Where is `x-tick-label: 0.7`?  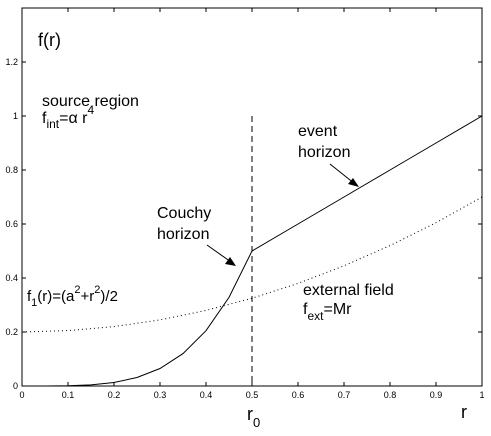
x-tick-label: 0.7 is located at coordinates (344, 395).